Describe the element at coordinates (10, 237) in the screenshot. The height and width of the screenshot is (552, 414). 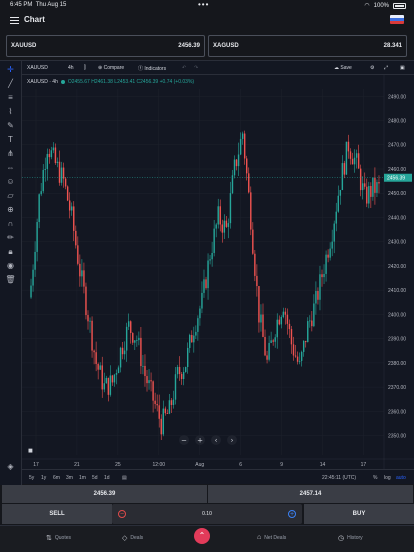
I see `lock-drawing-icon: ✏` at that location.